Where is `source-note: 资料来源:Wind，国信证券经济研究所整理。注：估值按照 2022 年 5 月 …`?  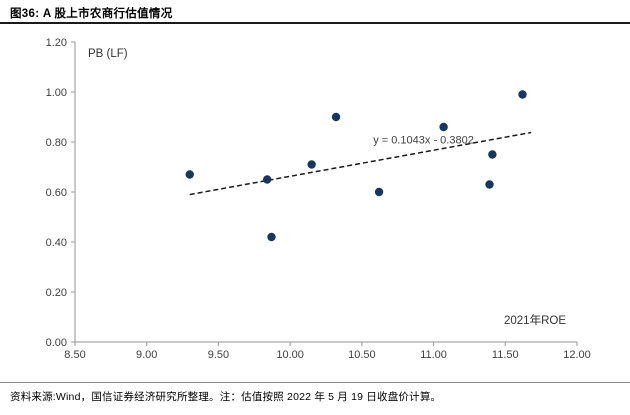 source-note: 资料来源:Wind，国信证券经济研究所整理。注：估值按照 2022 年 5 月 … is located at coordinates (226, 397).